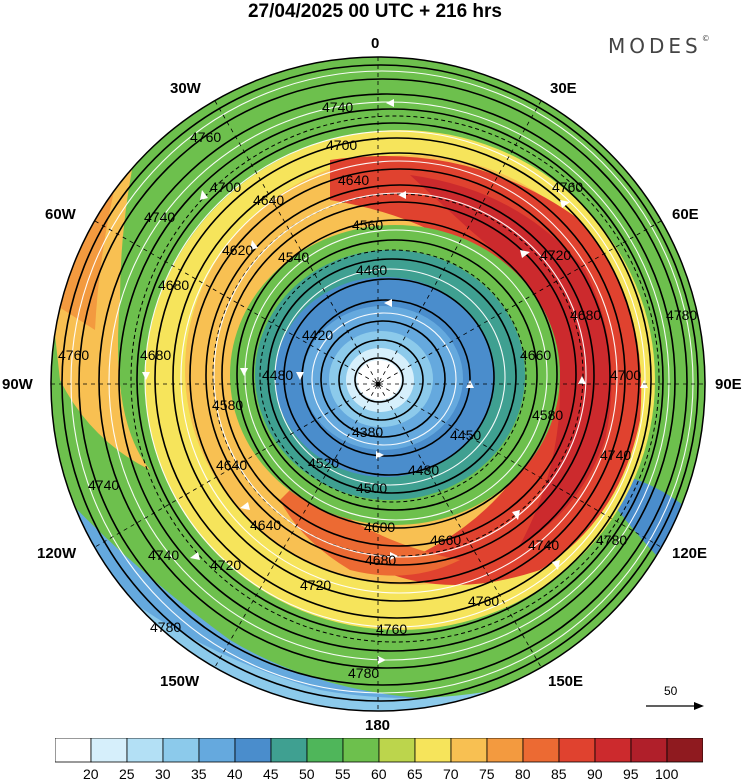 The width and height of the screenshot is (750, 782). I want to click on lon-label-150e: 150E, so click(566, 681).